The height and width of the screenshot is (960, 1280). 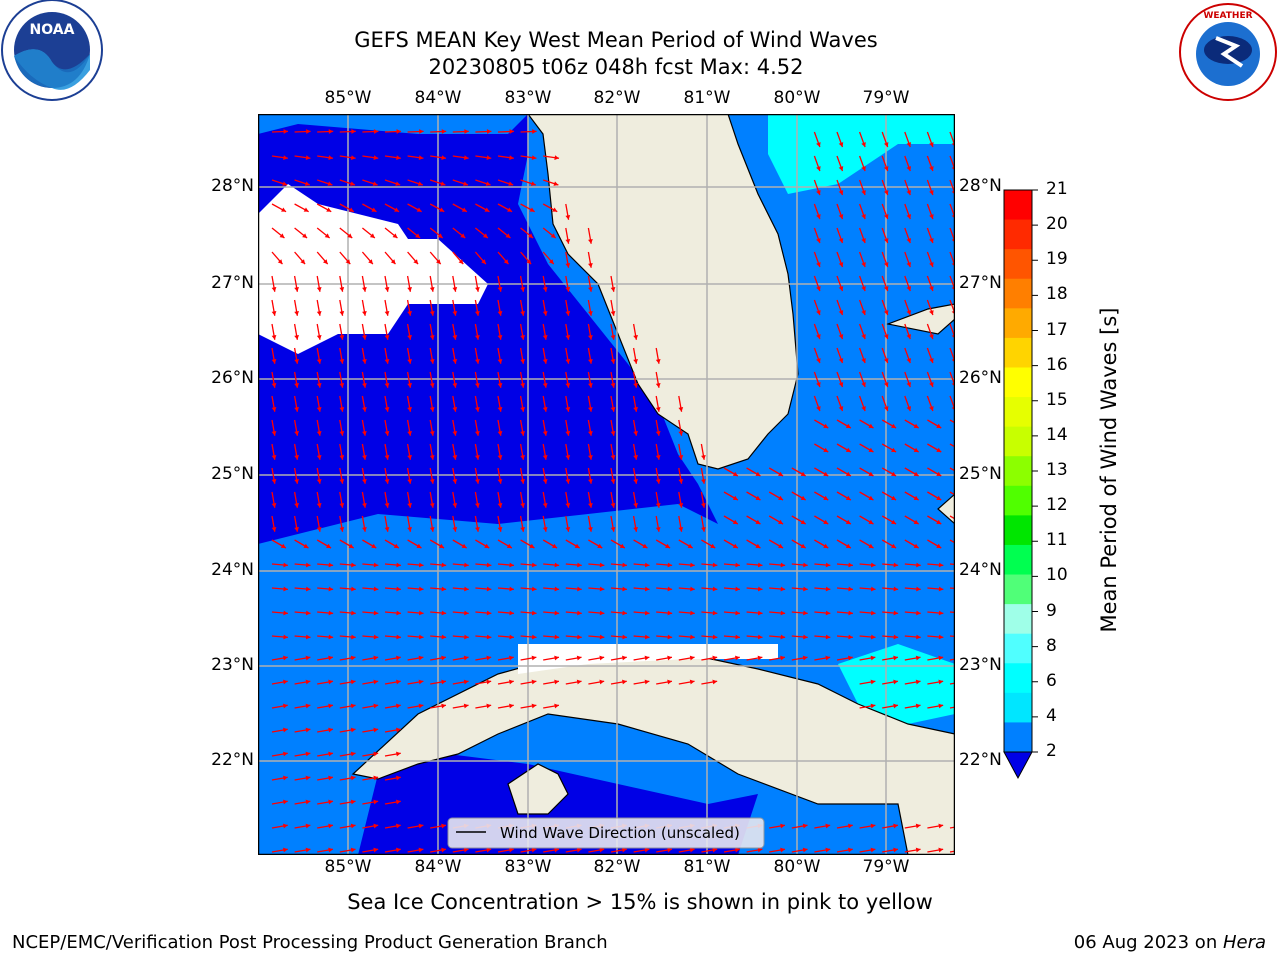 I want to click on map-legend: Wind Wave Direction (unscaled), so click(x=606, y=833).